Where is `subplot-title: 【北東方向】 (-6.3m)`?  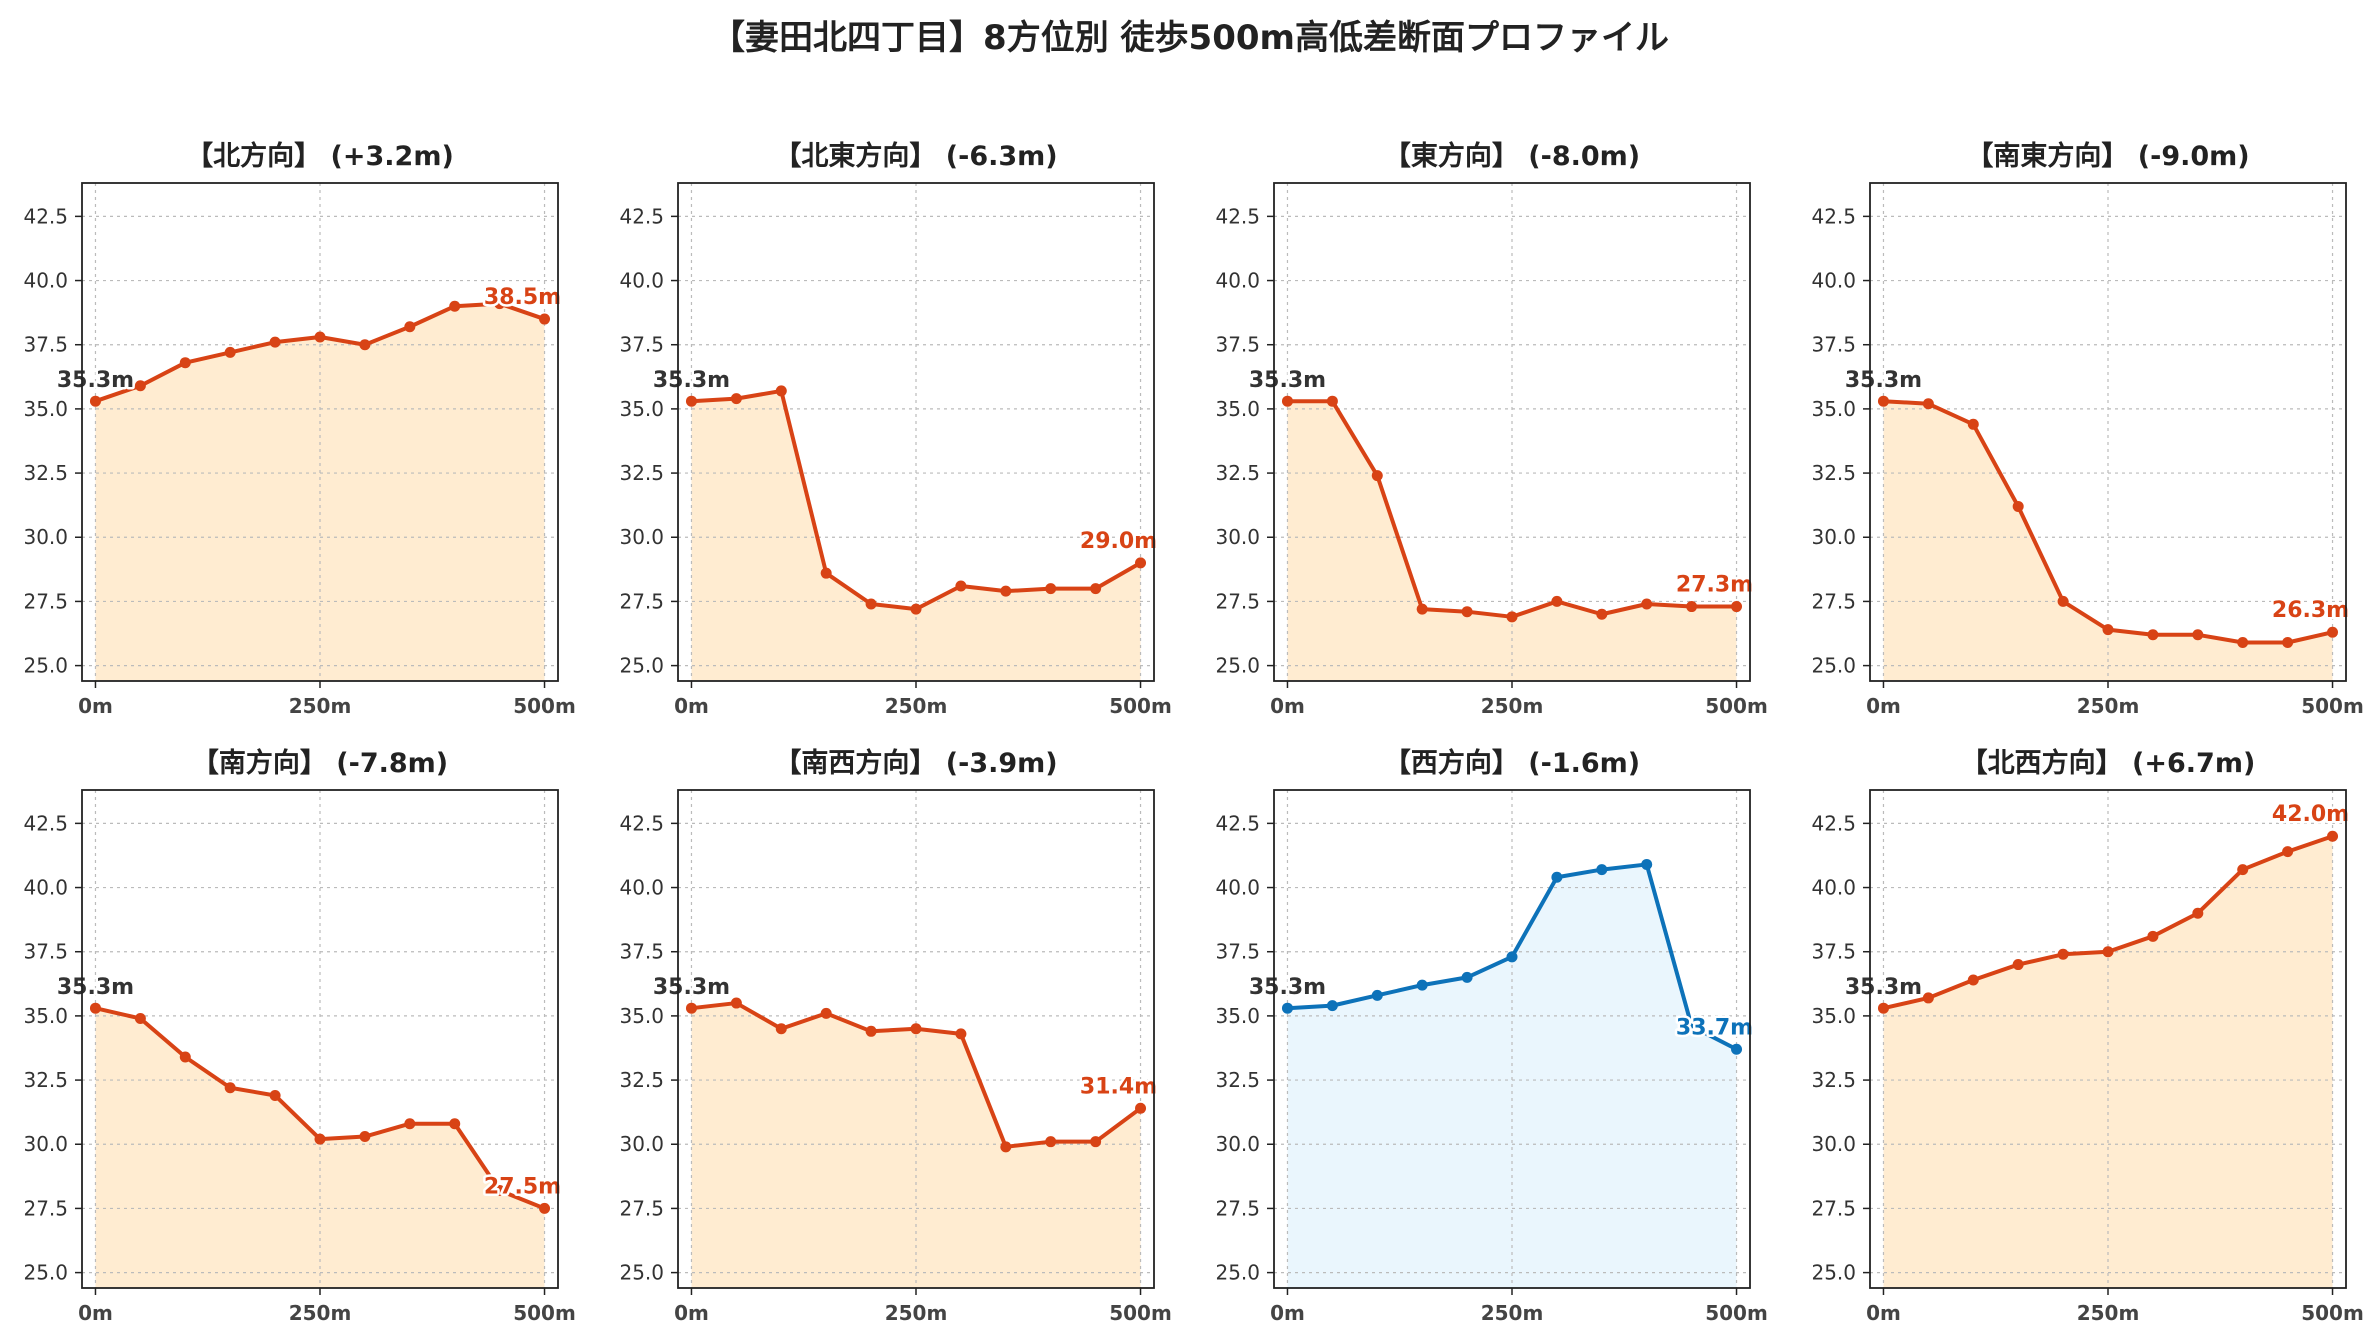
subplot-title: 【北東方向】 (-6.3m) is located at coordinates (915, 156).